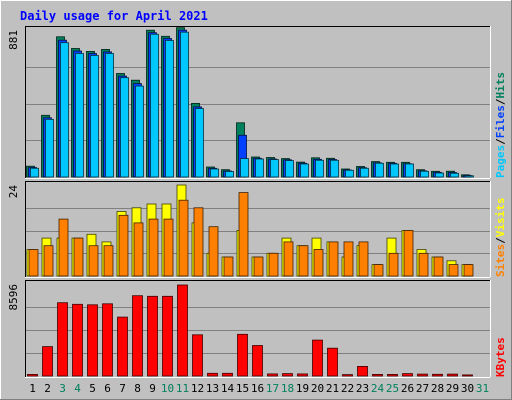 The height and width of the screenshot is (400, 512). I want to click on legend-entry-visits: Visits, so click(500, 218).